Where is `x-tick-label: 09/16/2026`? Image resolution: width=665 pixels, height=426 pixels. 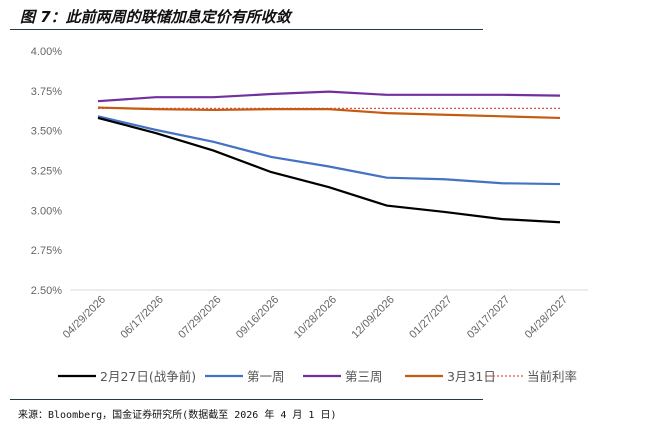
x-tick-label: 09/16/2026 is located at coordinates (257, 317).